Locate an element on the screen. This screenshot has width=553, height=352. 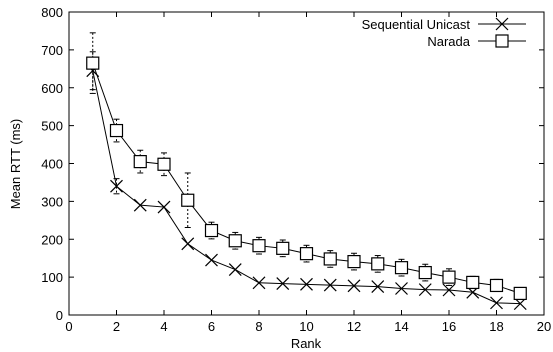
x-tick-label: 4 is located at coordinates (163, 326).